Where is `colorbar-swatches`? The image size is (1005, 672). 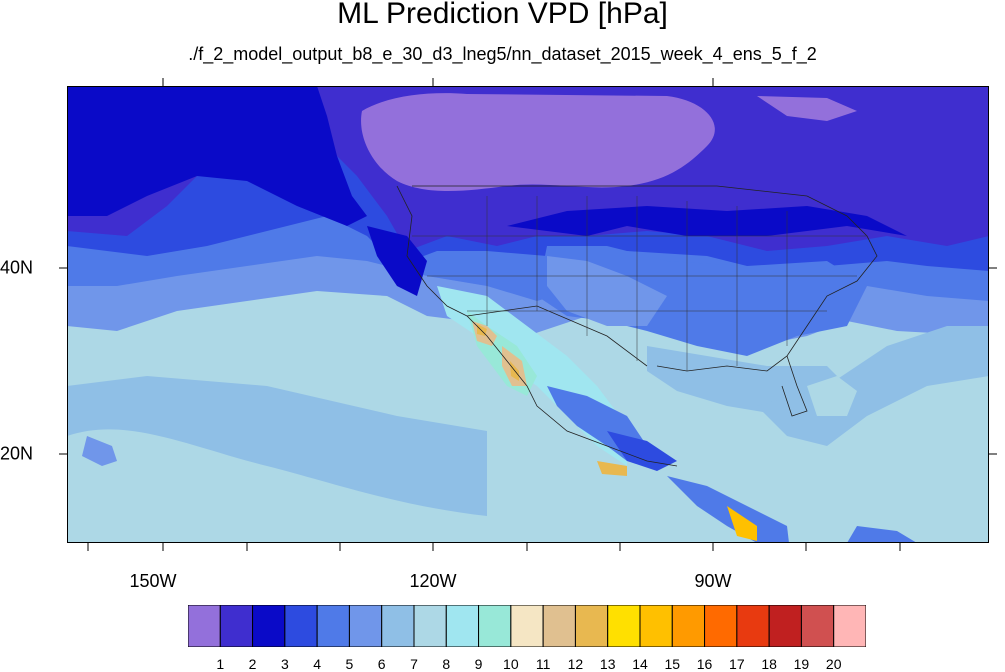 colorbar-swatches is located at coordinates (527, 626).